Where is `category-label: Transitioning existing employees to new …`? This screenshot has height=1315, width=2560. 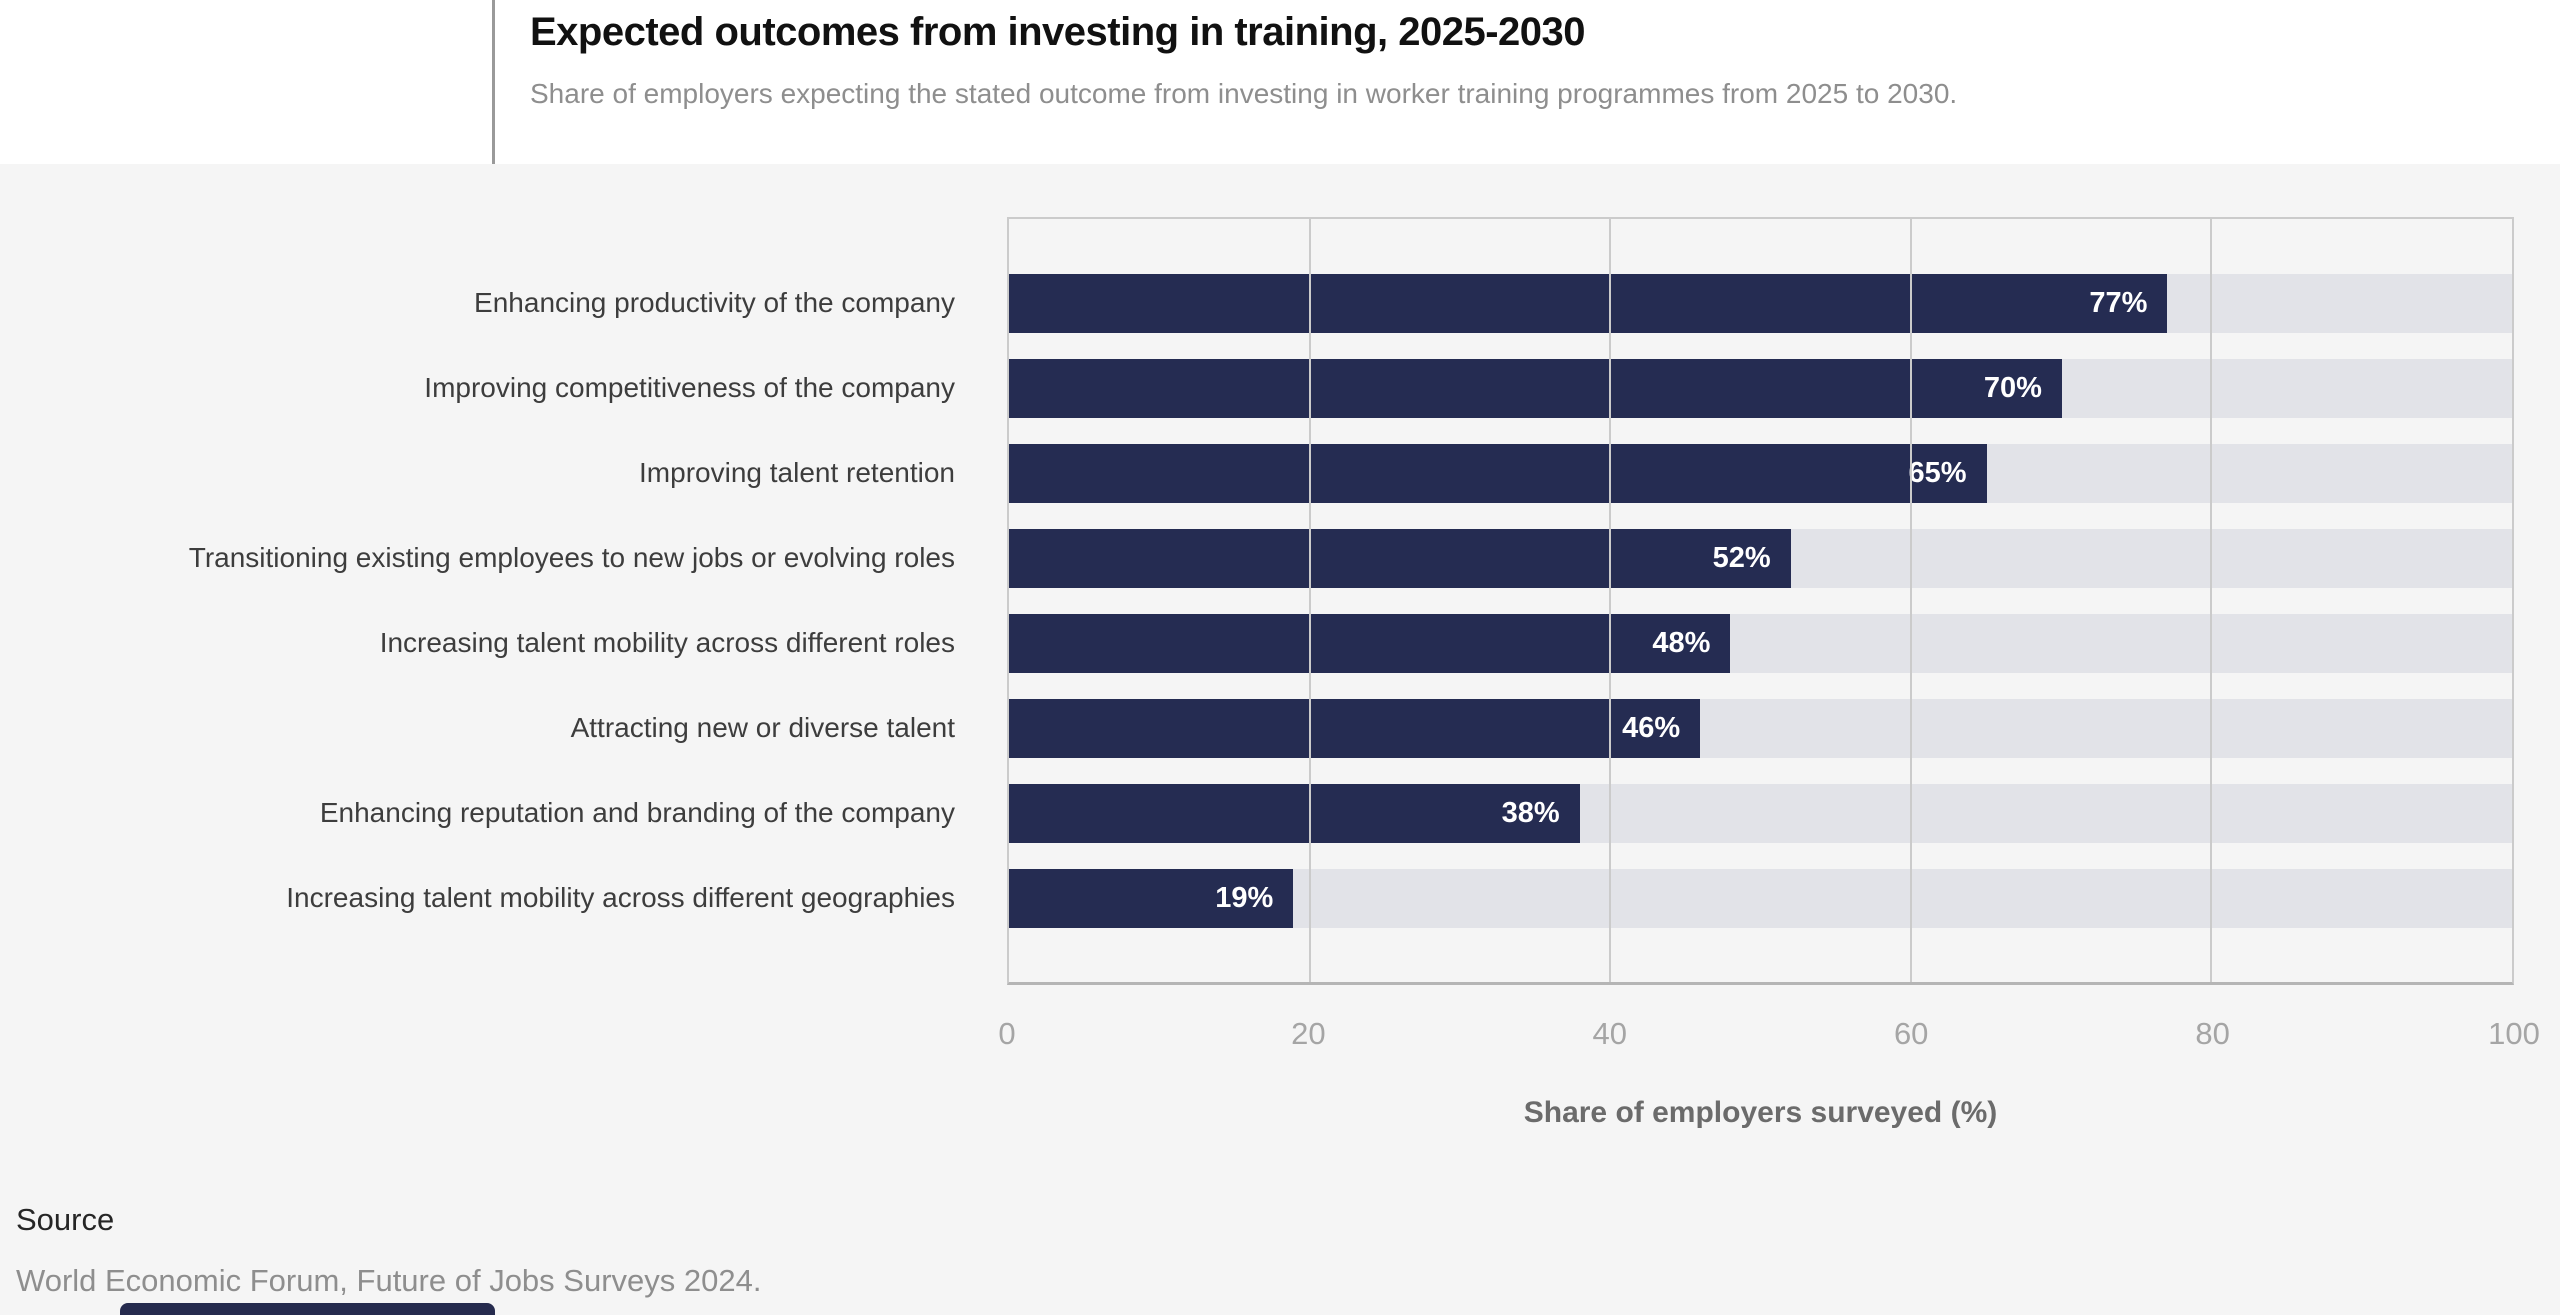
category-label: Transitioning existing employees to new … is located at coordinates (571, 558).